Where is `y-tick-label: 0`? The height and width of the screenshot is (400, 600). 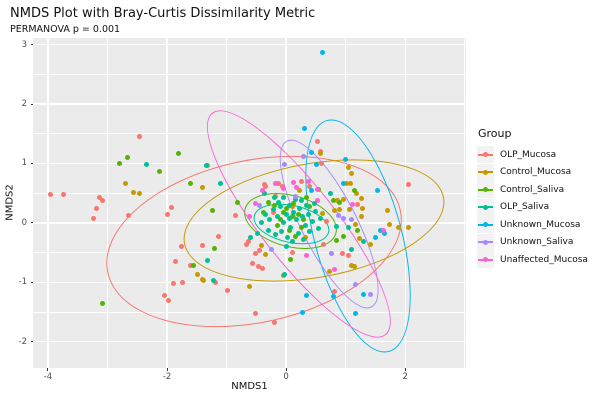
y-tick-label: 0 is located at coordinates (24, 222).